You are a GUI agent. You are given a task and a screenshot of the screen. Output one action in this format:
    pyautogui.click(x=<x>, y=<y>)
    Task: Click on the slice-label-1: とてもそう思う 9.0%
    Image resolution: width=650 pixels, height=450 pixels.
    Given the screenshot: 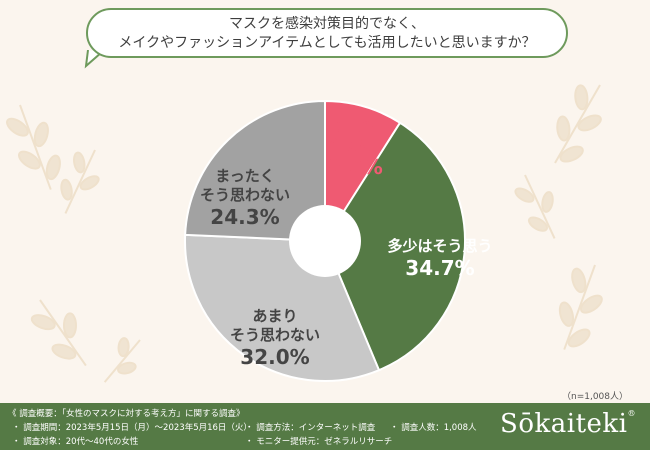 What is the action you would take?
    pyautogui.click(x=355, y=148)
    